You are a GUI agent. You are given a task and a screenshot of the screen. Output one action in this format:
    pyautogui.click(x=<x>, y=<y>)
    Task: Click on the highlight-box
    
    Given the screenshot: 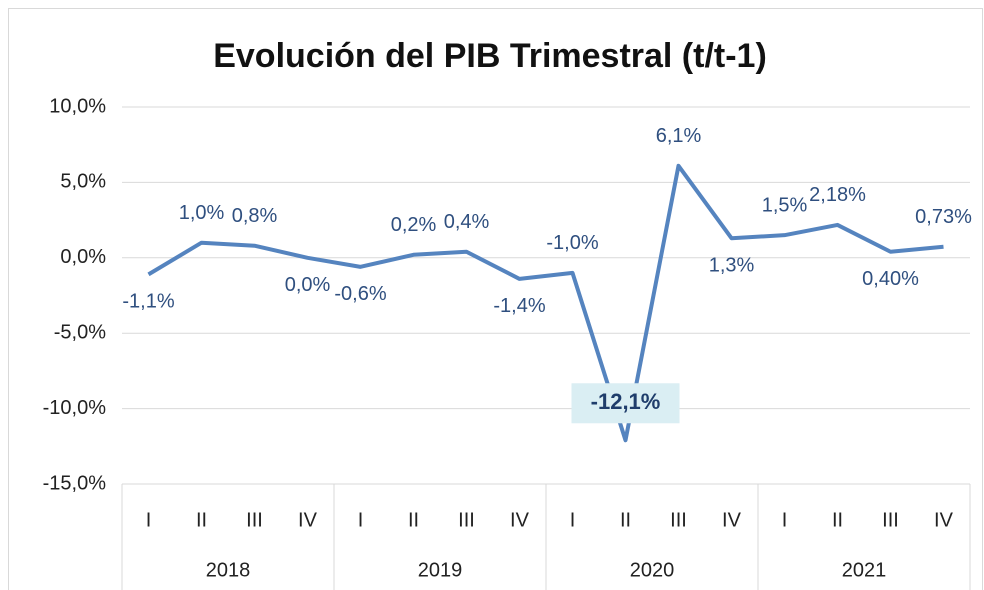 What is the action you would take?
    pyautogui.click(x=625, y=403)
    